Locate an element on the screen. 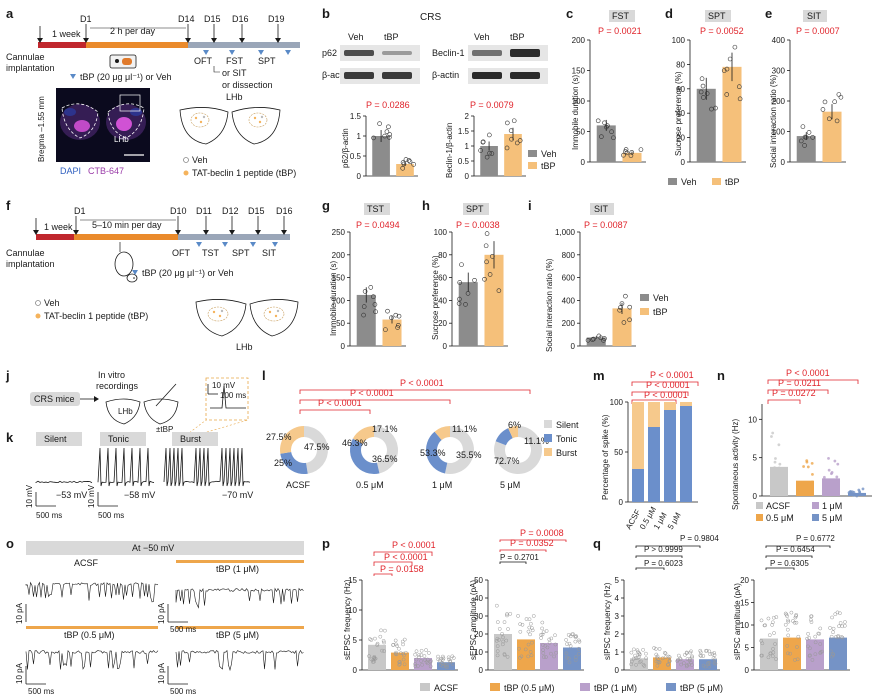 The height and width of the screenshot is (700, 879). n-leg-acsf: ACSF is located at coordinates (778, 506).